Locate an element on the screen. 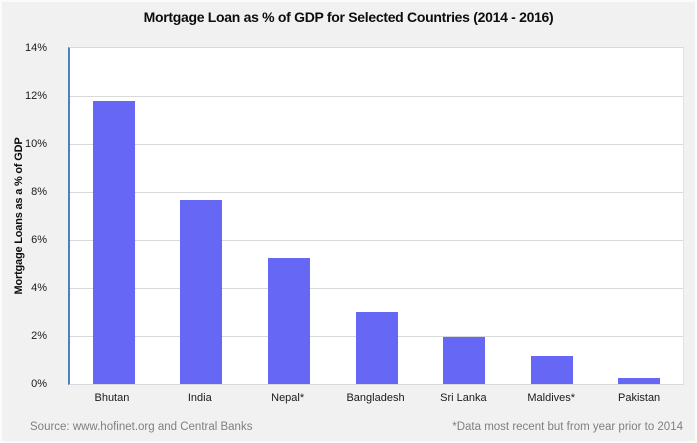  x-tick-label: India is located at coordinates (199, 398).